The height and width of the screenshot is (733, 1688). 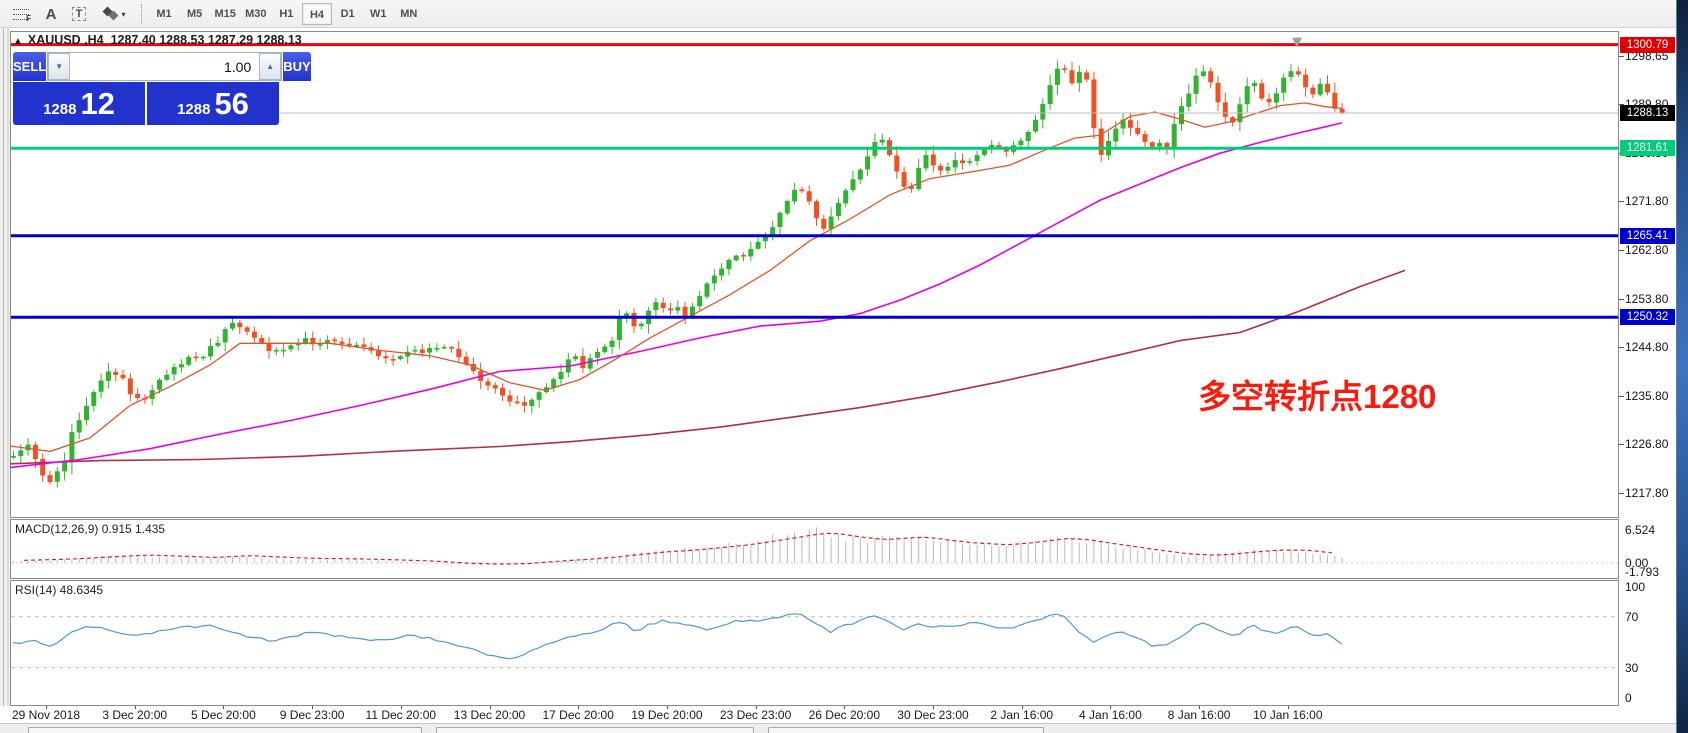 What do you see at coordinates (1637, 563) in the screenshot?
I see `macd-axis-label: 0.00` at bounding box center [1637, 563].